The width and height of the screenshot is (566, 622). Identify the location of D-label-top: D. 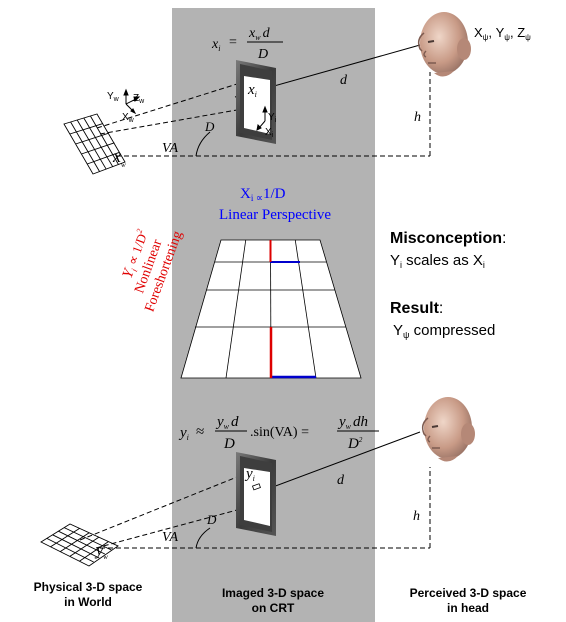
(209, 126).